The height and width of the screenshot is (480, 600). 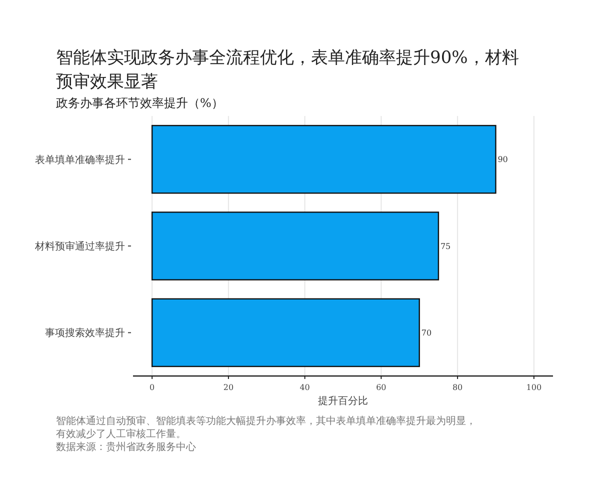 I want to click on x-axis-title: 提升百分比, so click(x=343, y=401).